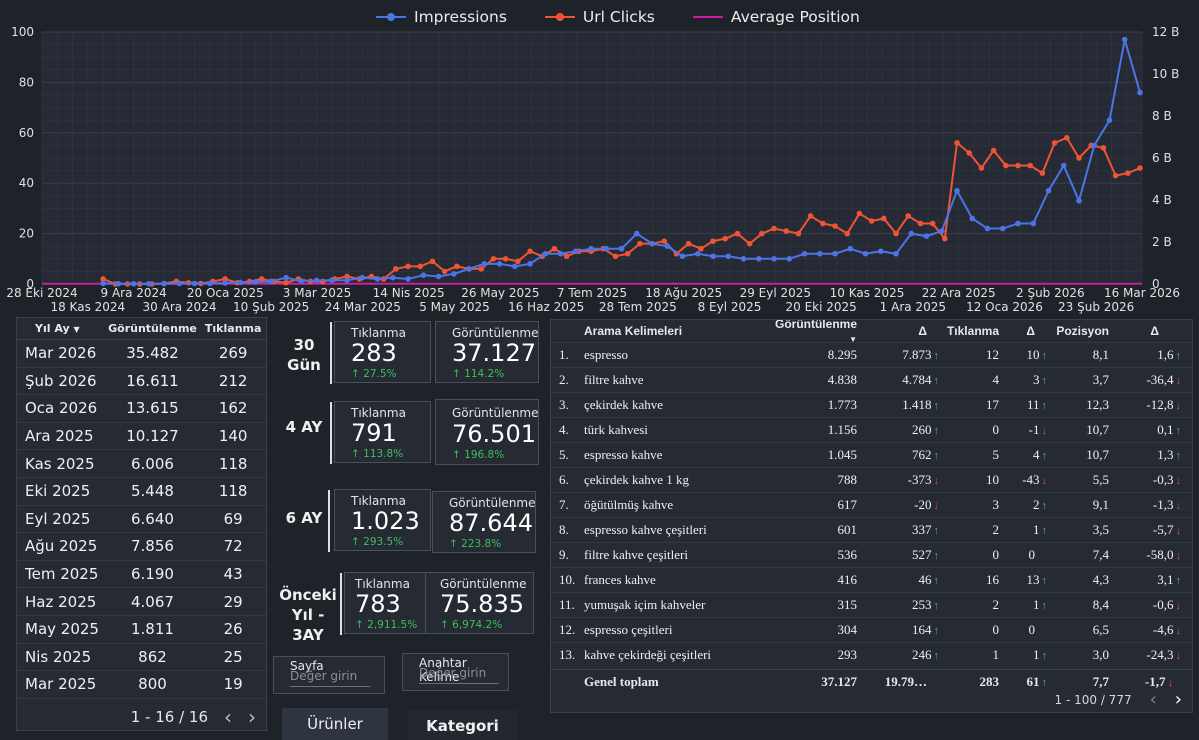 The image size is (1199, 740). Describe the element at coordinates (871, 579) in the screenshot. I see `table-row: 10. frances kahve 416 46 ↑ 16 13 ↑ 4,3 3,1 ↑` at that location.